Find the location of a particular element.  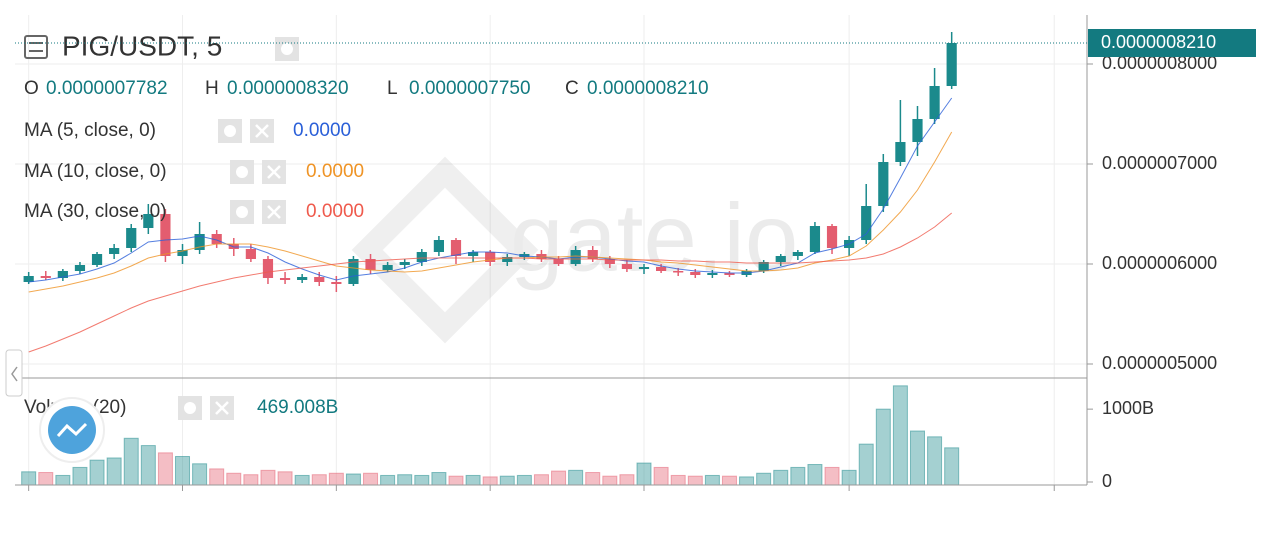

x-tick-label: 06:00 is located at coordinates (336, 512).